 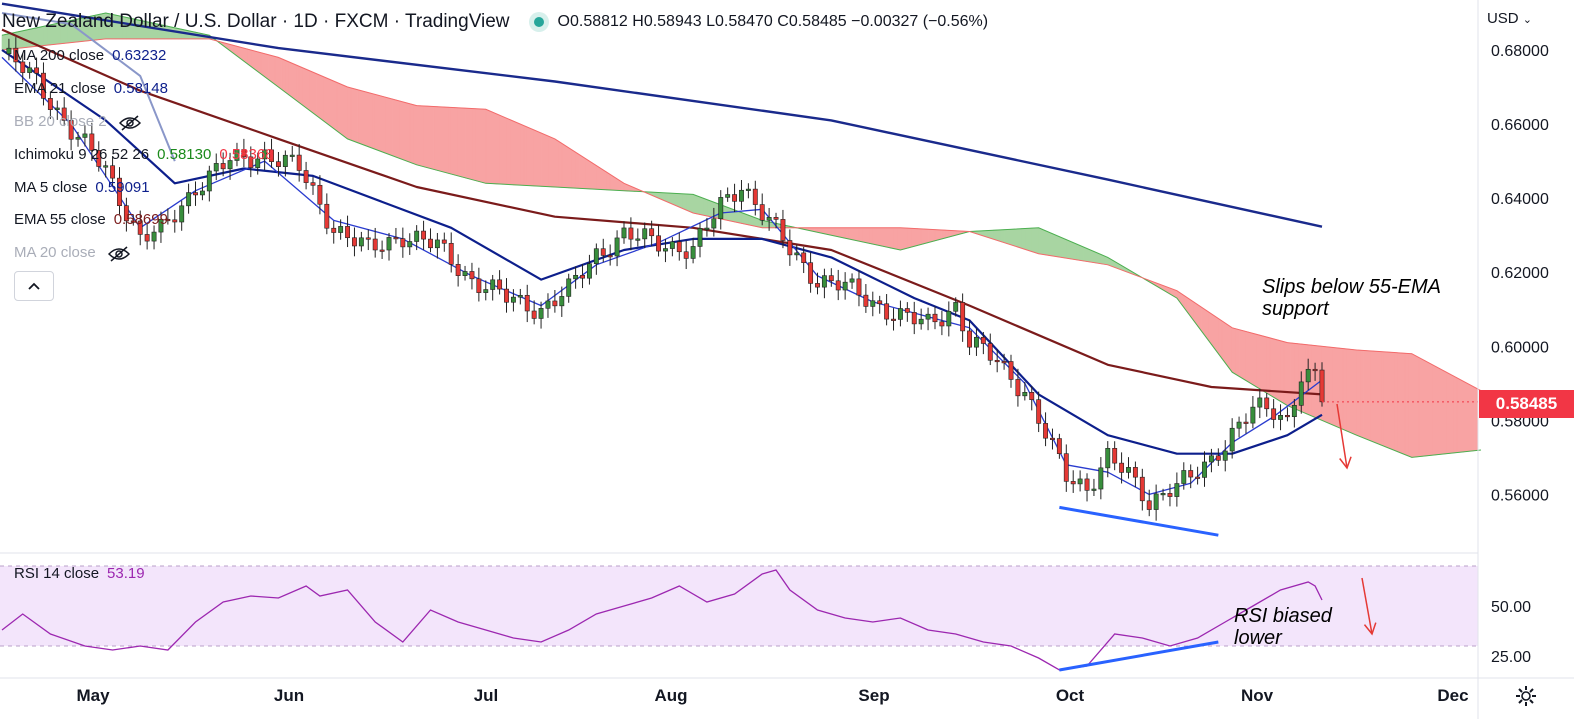 What do you see at coordinates (538, 22) in the screenshot?
I see `market-status-dot` at bounding box center [538, 22].